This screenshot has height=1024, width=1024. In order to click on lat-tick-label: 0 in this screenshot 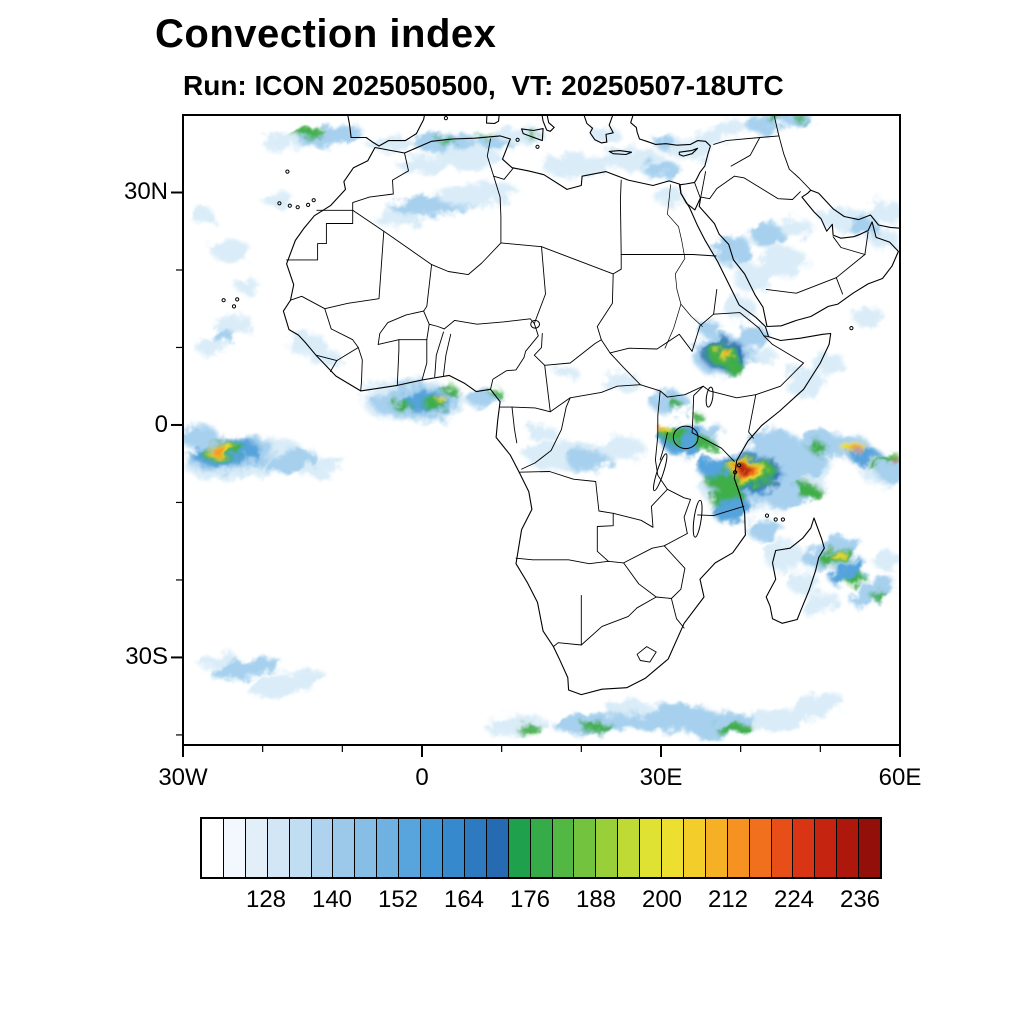, I will do `click(161, 424)`.